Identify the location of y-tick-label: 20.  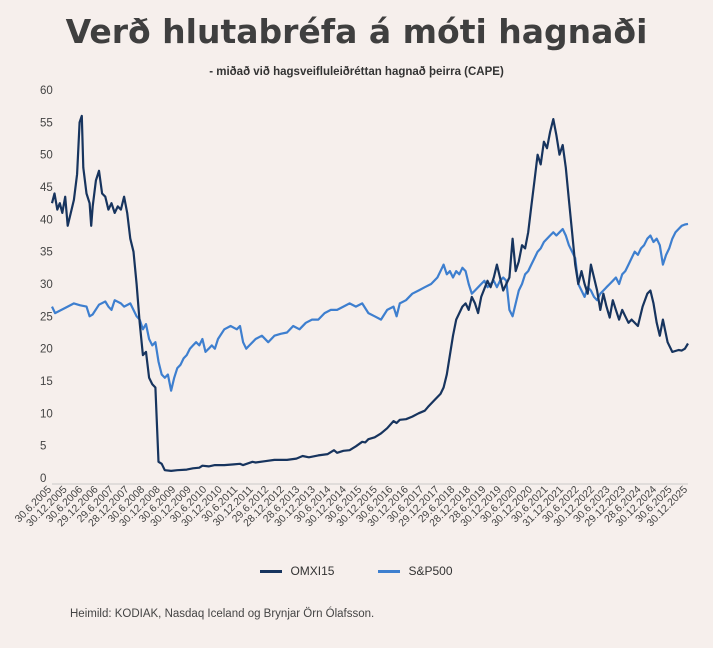
(46, 350).